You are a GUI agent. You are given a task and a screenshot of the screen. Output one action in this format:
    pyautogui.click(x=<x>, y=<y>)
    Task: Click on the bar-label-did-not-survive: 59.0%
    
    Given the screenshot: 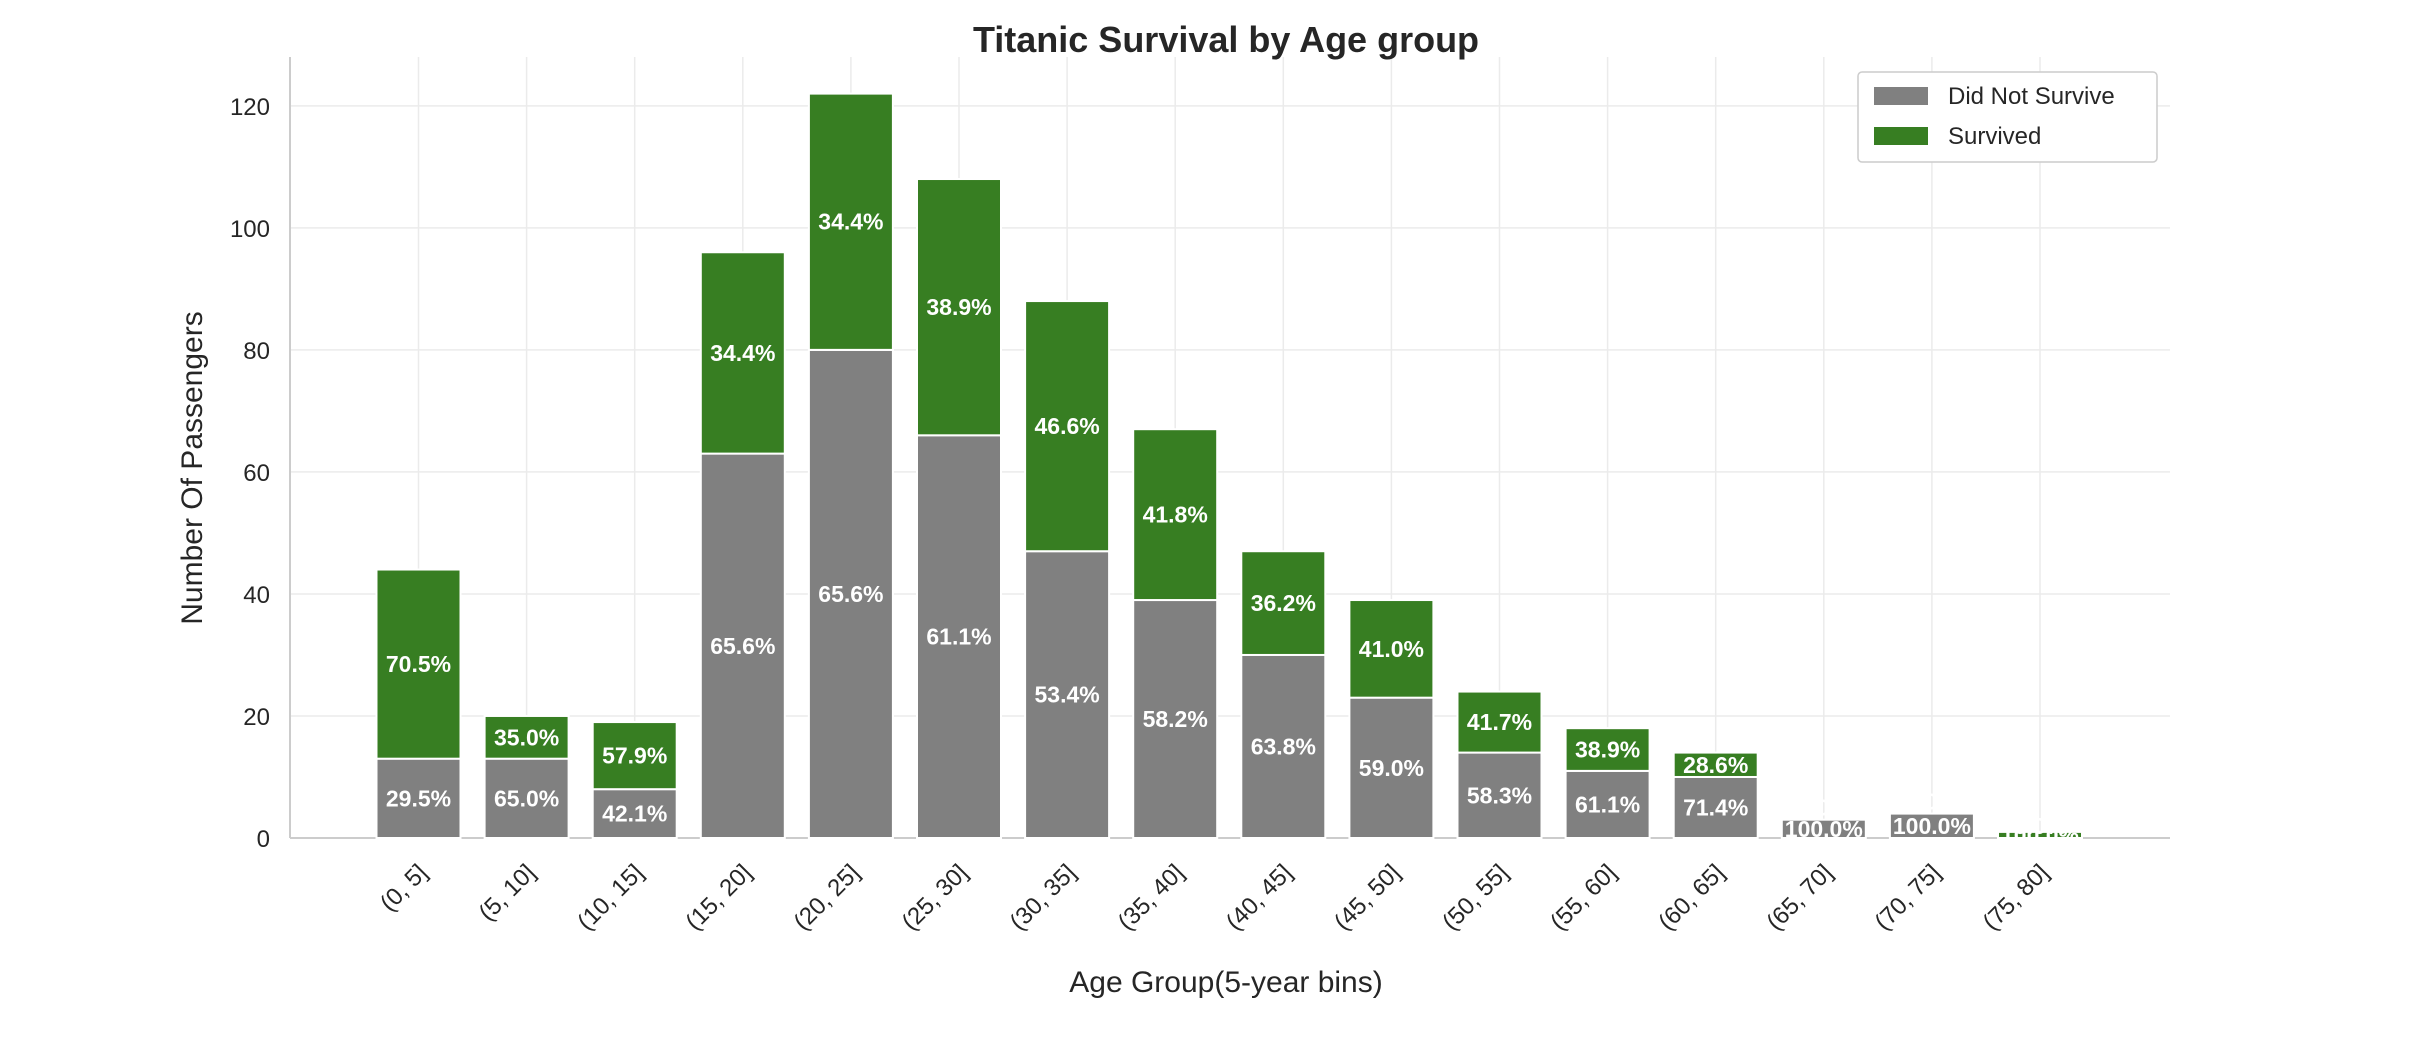 What is the action you would take?
    pyautogui.click(x=1391, y=768)
    